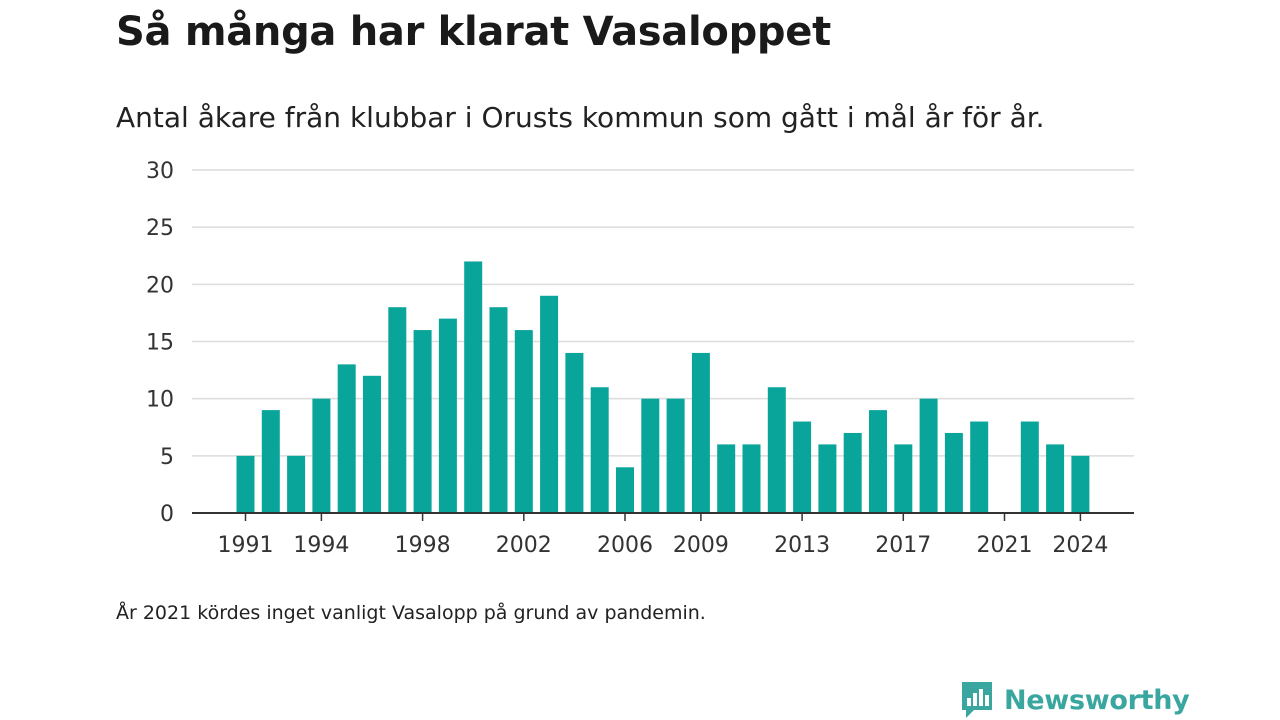 This screenshot has width=1280, height=720. What do you see at coordinates (524, 545) in the screenshot?
I see `x-tick-label: 2002` at bounding box center [524, 545].